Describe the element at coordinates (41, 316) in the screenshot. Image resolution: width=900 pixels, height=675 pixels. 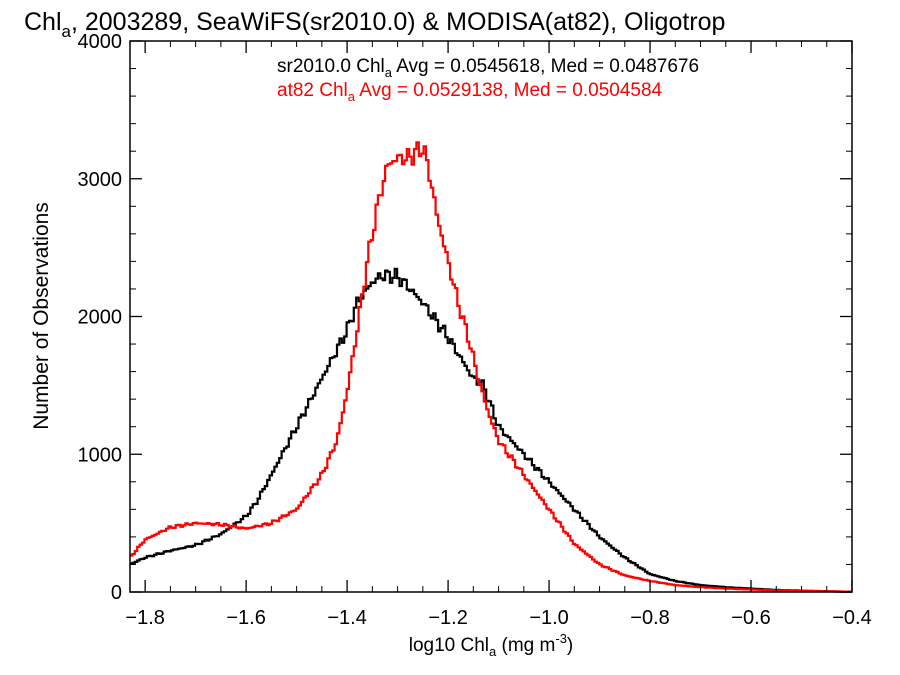
I see `y-axis-label: Number of Observations` at that location.